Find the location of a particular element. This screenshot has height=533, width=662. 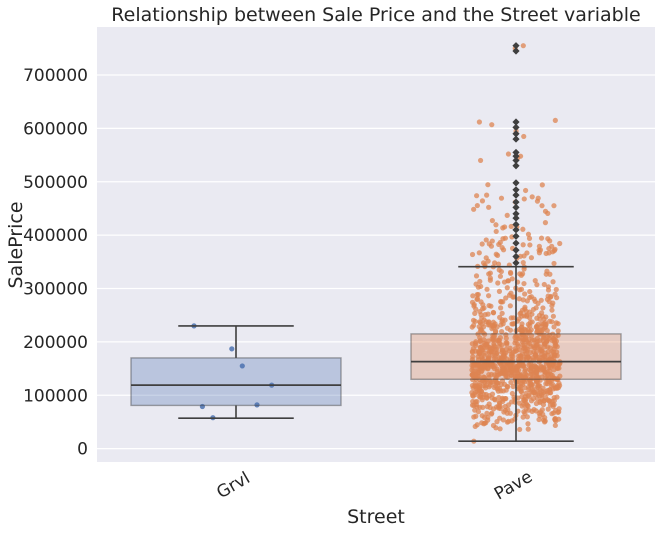

x-tick-label: Grvl is located at coordinates (233, 485).